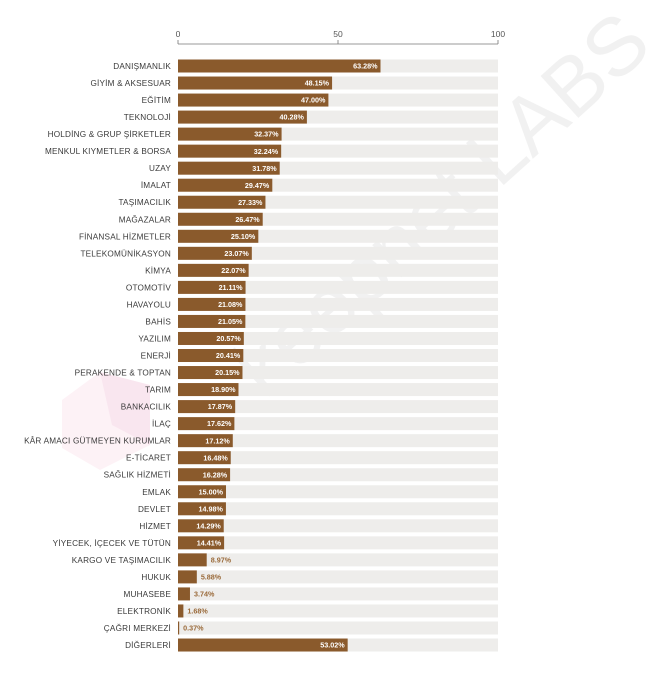 The image size is (670, 678). What do you see at coordinates (332, 645) in the screenshot?
I see `value-label: 53.02%` at bounding box center [332, 645].